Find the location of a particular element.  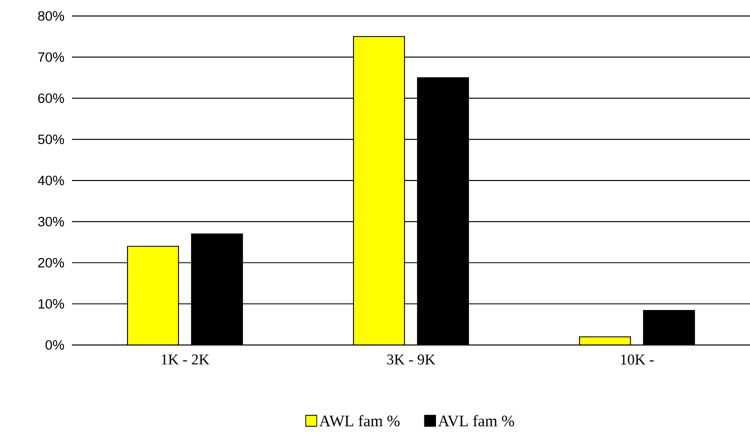

y-tick-label: 80% is located at coordinates (51, 16).